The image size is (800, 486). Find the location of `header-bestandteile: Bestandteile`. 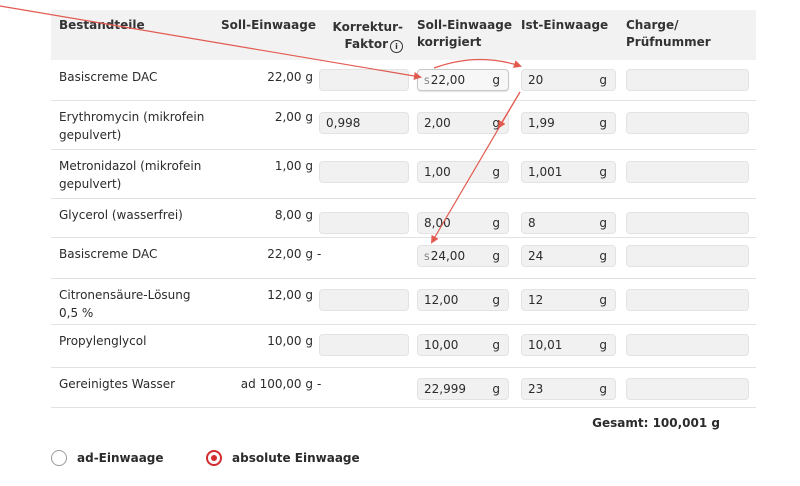

header-bestandteile: Bestandteile is located at coordinates (102, 25).